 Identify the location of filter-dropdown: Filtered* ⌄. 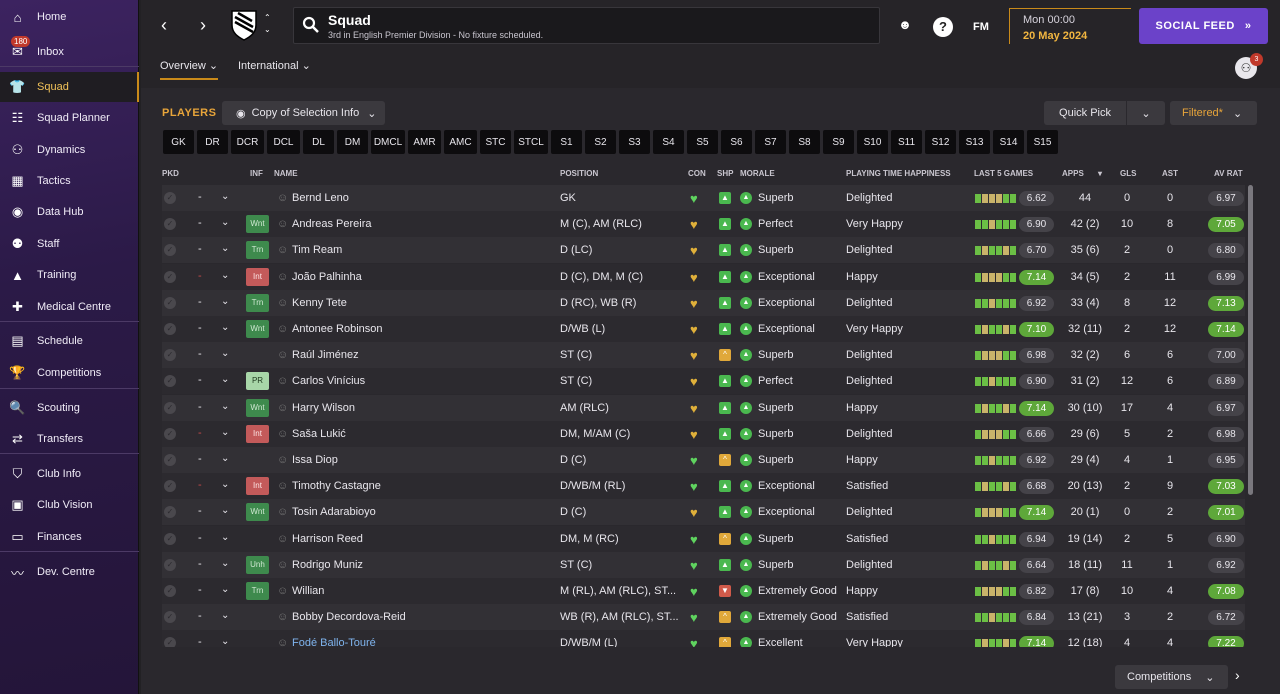
(1213, 113).